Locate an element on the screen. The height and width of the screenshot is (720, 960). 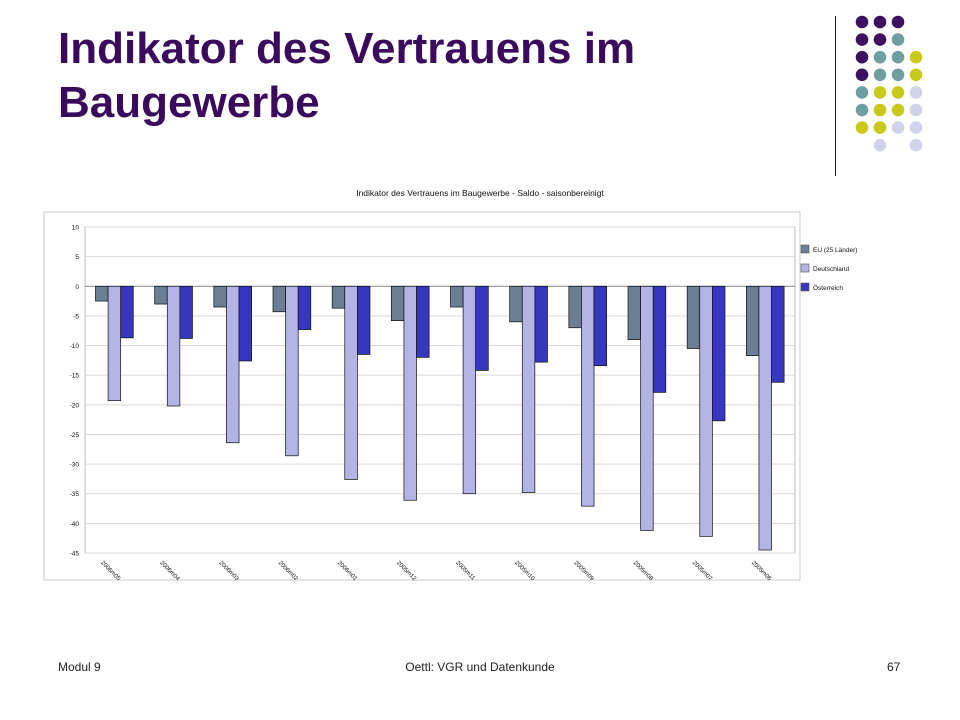
x-tick-label: 2006m04 is located at coordinates (169, 571).